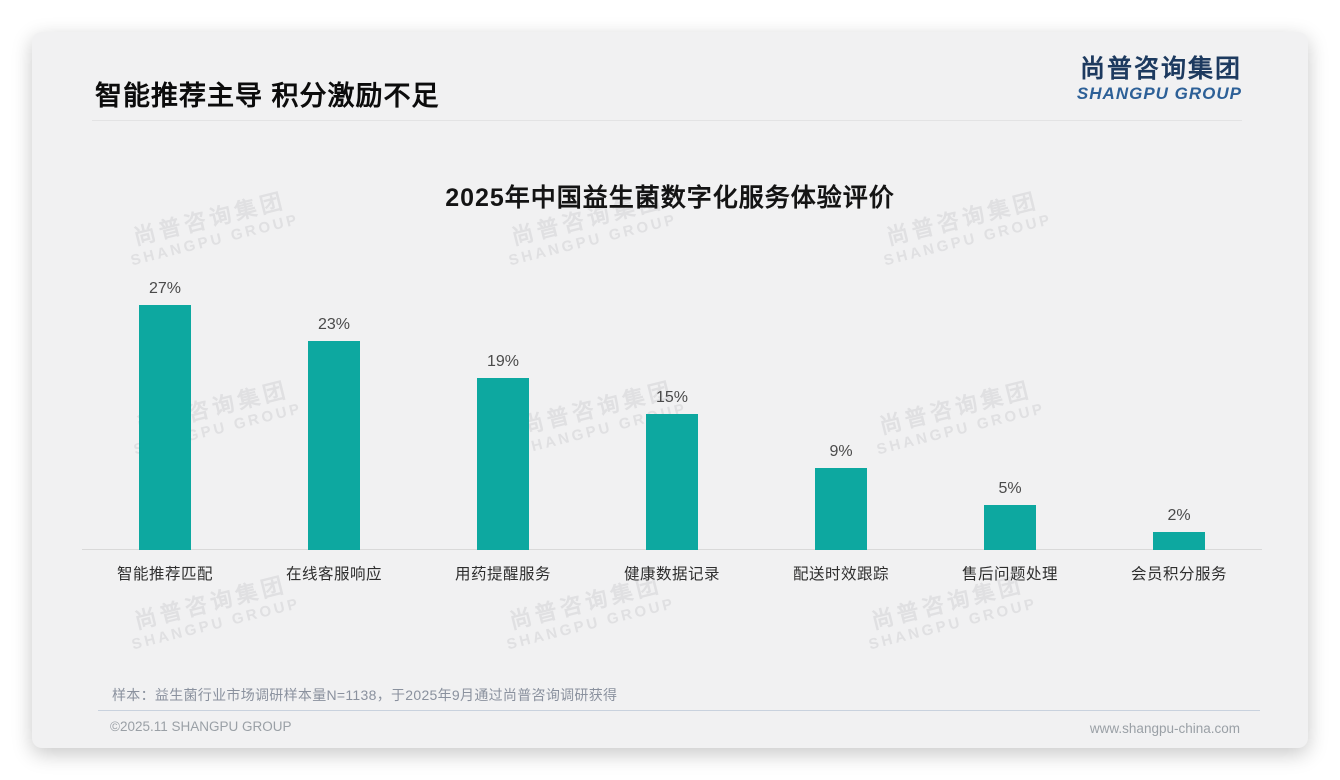 This screenshot has width=1340, height=780. What do you see at coordinates (164, 574) in the screenshot?
I see `category-label: 智能推荐匹配` at bounding box center [164, 574].